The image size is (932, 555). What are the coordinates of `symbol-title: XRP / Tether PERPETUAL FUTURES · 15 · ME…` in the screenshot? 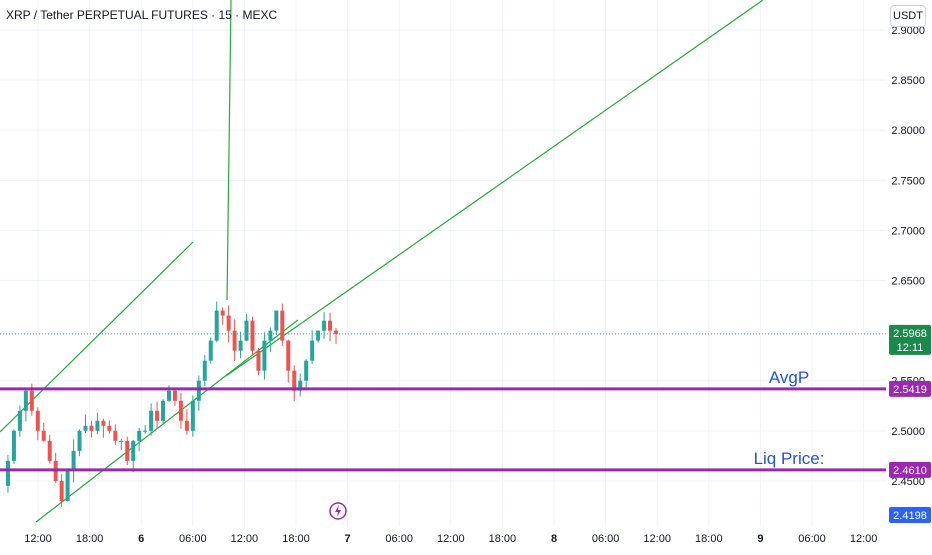 It's located at (142, 15).